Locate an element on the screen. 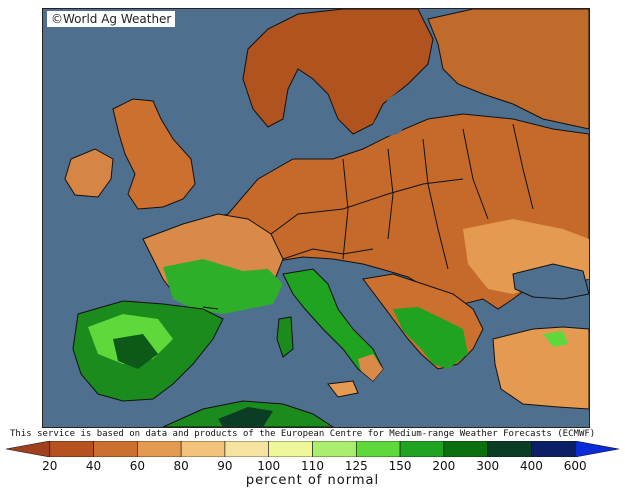 The height and width of the screenshot is (490, 625). italy-orange-tip is located at coordinates (370, 367).